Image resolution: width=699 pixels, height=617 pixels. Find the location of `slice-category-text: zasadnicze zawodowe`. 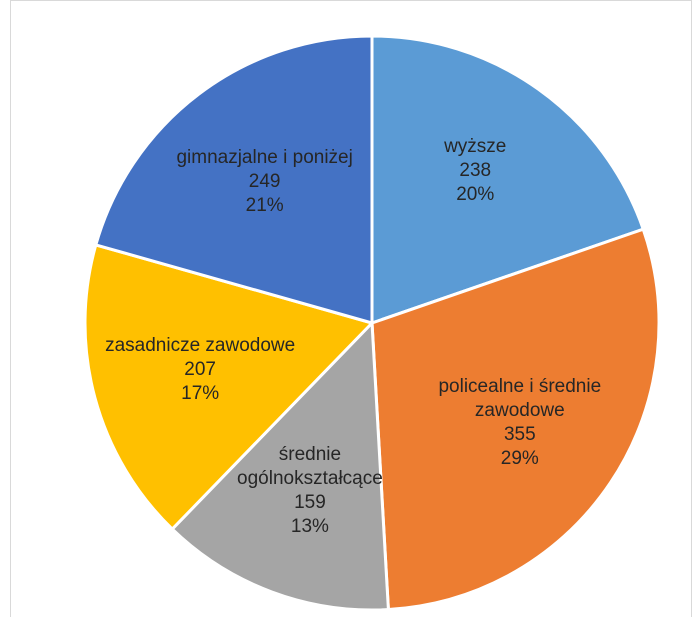

slice-category-text: zasadnicze zawodowe is located at coordinates (200, 345).